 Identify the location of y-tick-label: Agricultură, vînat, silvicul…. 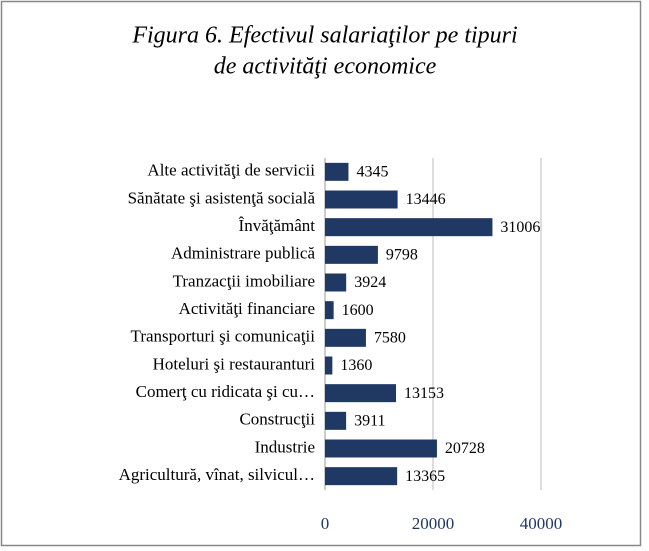
(217, 474).